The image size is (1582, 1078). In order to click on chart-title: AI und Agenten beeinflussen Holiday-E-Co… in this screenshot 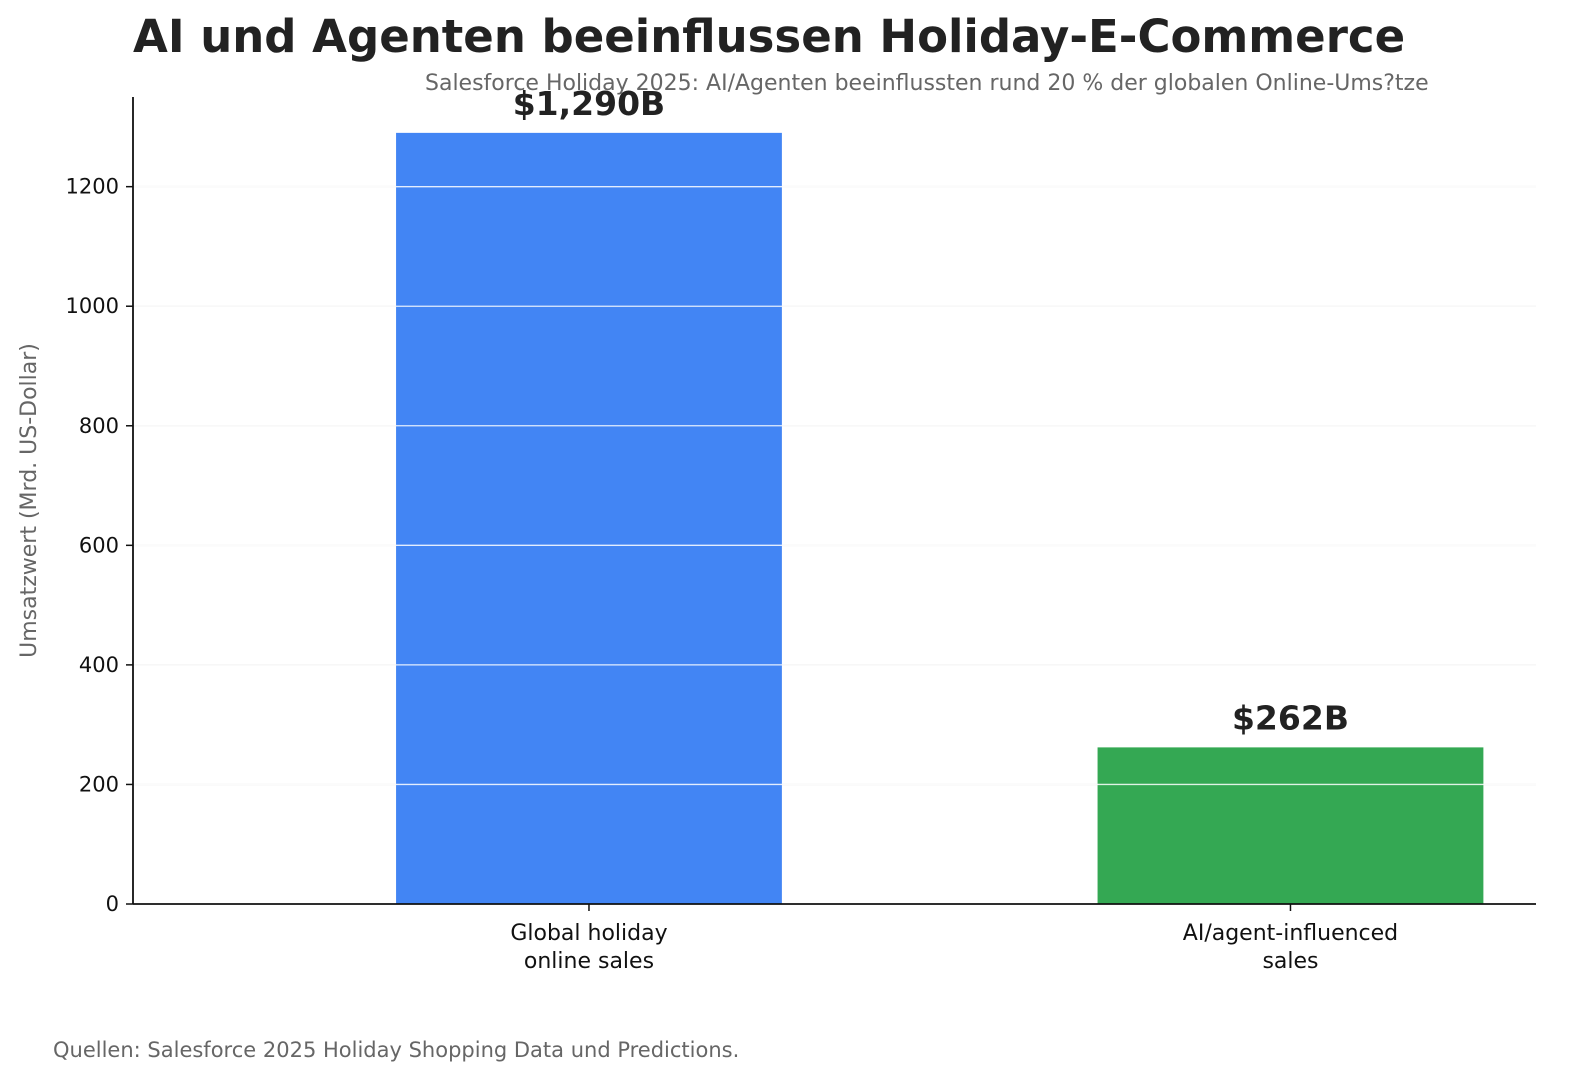, I will do `click(769, 36)`.